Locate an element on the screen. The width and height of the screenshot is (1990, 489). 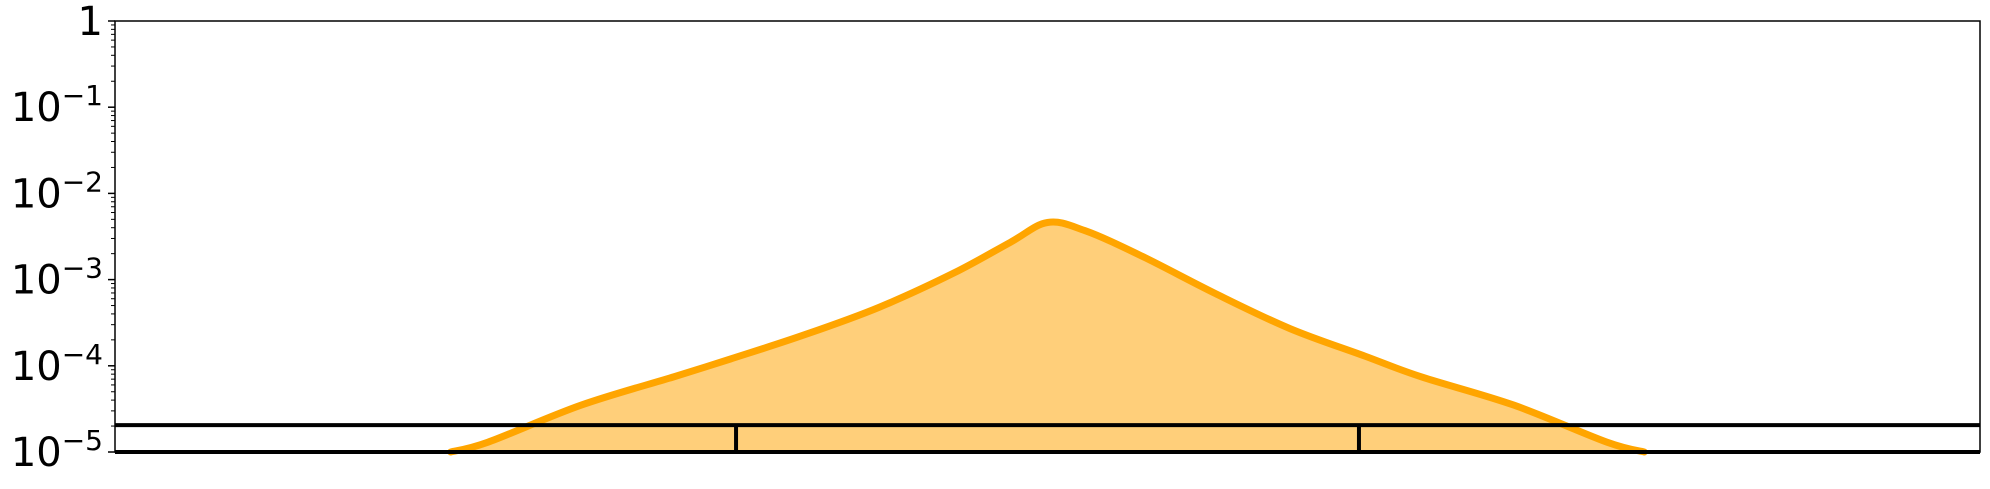
y-tick-label: 10⁻¹ is located at coordinates (57, 105).